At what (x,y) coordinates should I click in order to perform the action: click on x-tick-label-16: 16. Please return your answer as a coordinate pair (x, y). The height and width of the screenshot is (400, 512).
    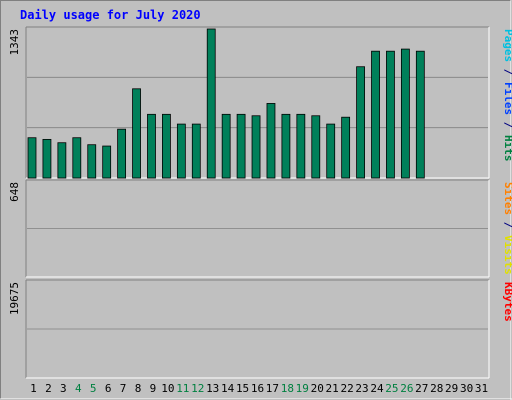
    Looking at the image, I should click on (257, 388).